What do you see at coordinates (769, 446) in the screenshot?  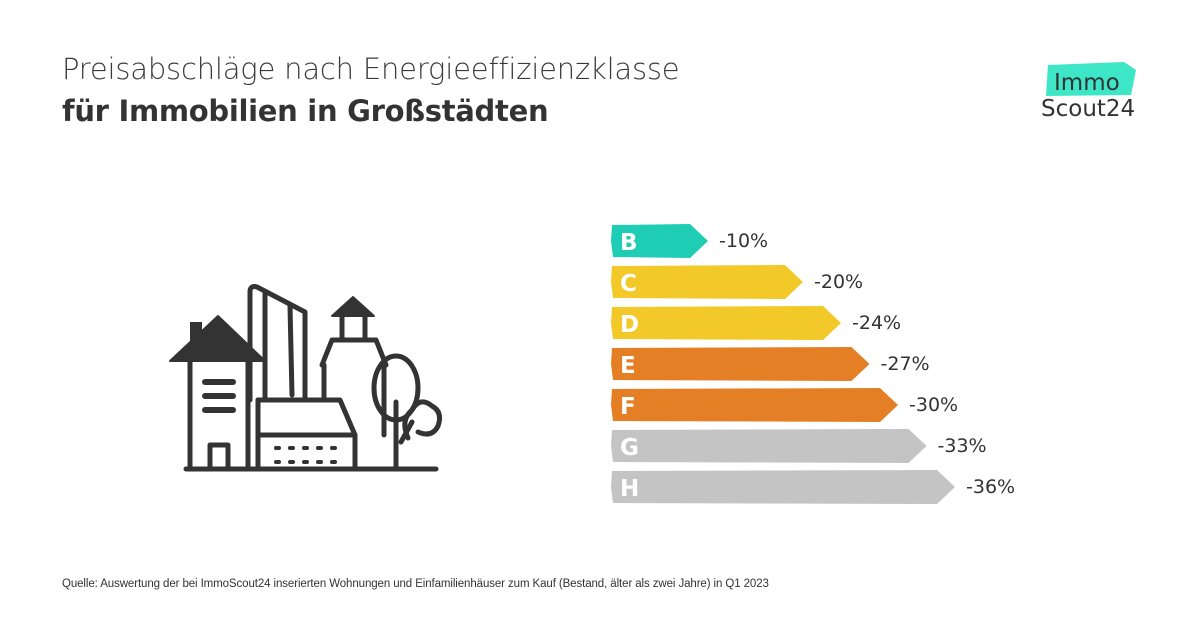 I see `bar-g` at bounding box center [769, 446].